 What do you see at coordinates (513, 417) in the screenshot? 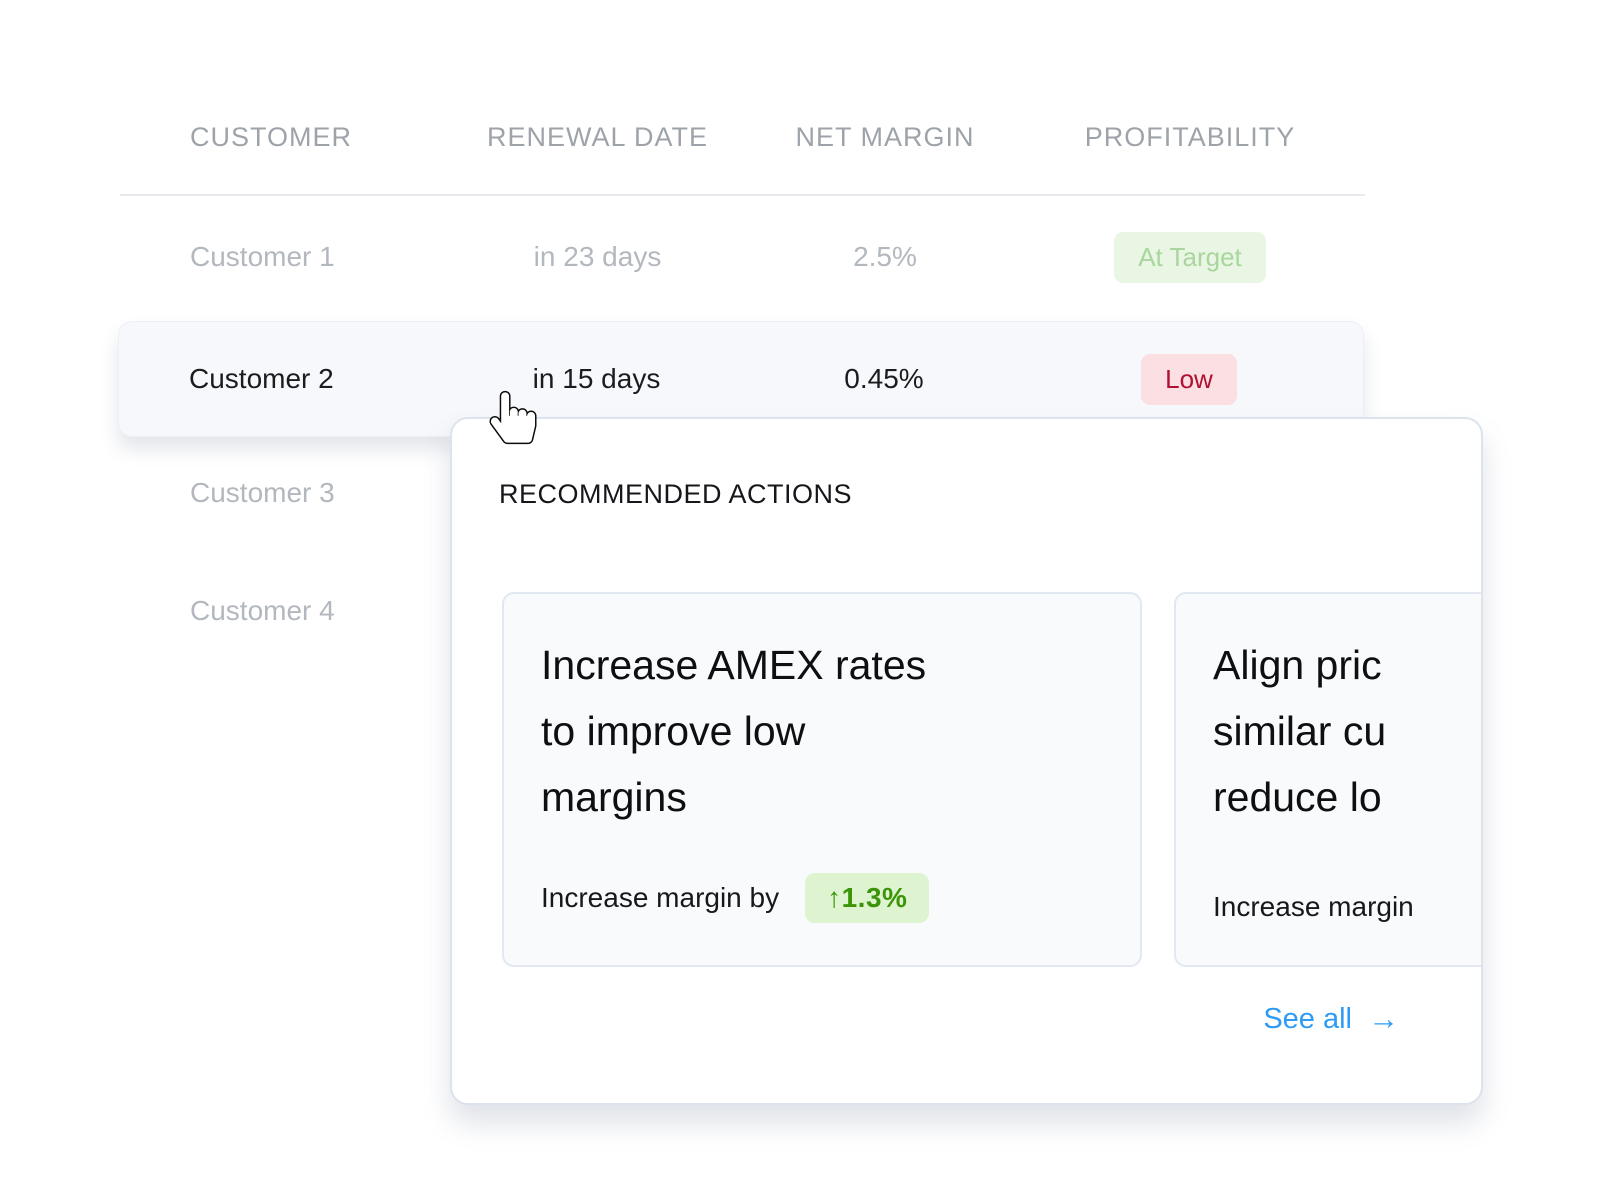
I see `pointer-cursor-icon` at bounding box center [513, 417].